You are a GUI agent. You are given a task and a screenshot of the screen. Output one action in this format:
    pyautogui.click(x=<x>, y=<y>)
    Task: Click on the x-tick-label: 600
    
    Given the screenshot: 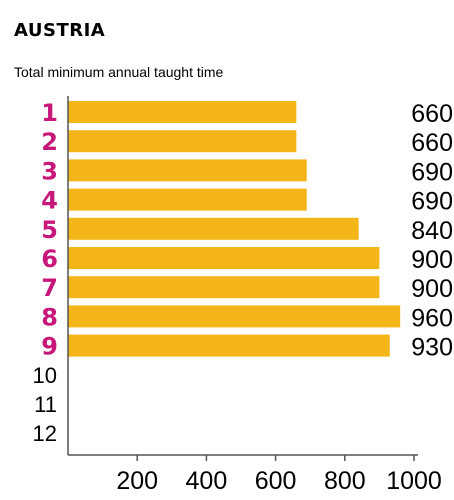 What is the action you would take?
    pyautogui.click(x=276, y=481)
    